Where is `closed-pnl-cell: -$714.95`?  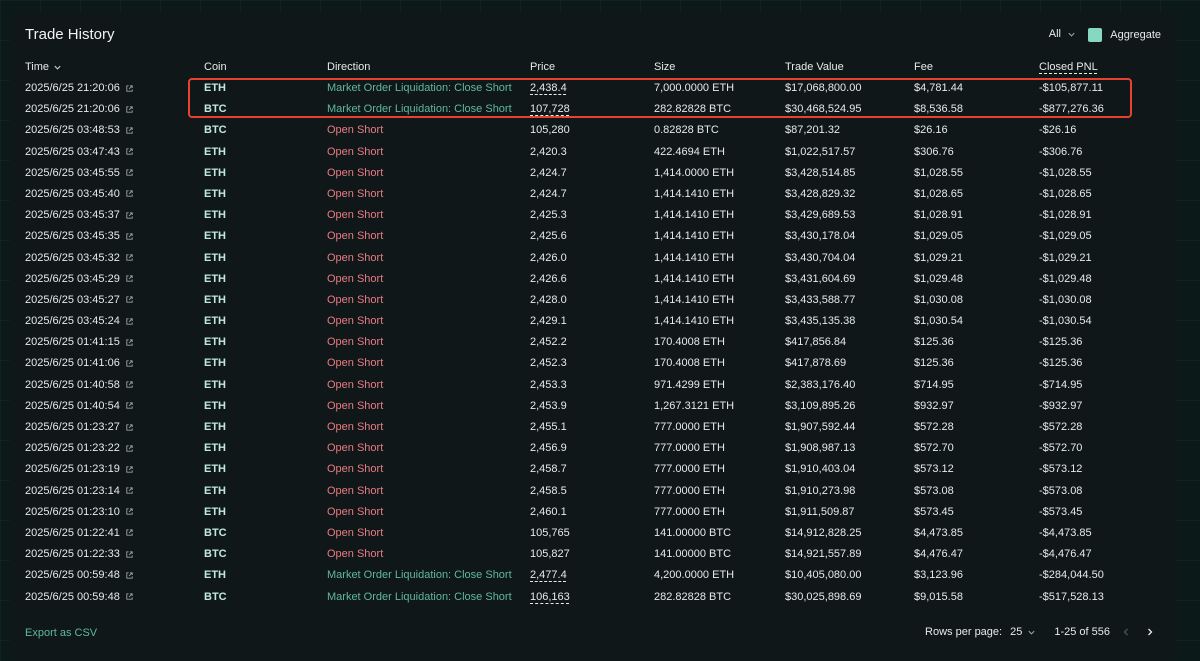
closed-pnl-cell: -$714.95 is located at coordinates (1061, 384).